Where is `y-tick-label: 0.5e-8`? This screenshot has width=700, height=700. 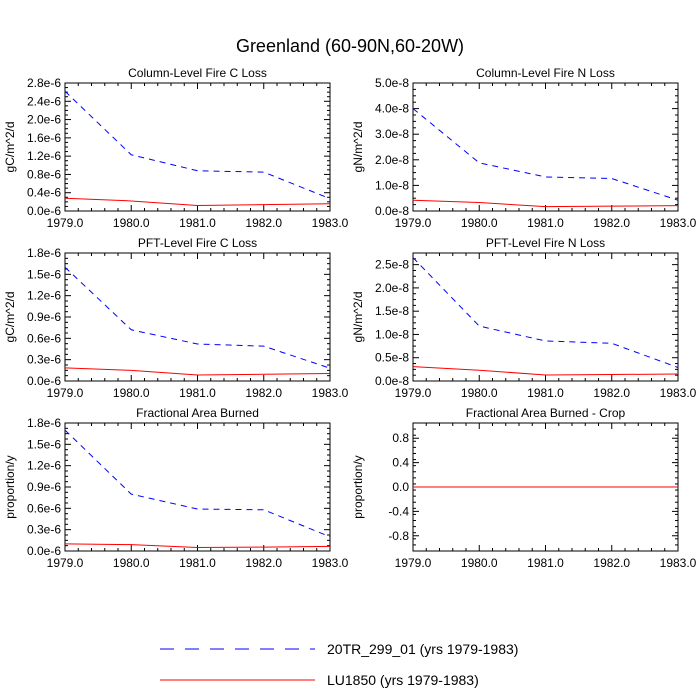
y-tick-label: 0.5e-8 is located at coordinates (392, 358).